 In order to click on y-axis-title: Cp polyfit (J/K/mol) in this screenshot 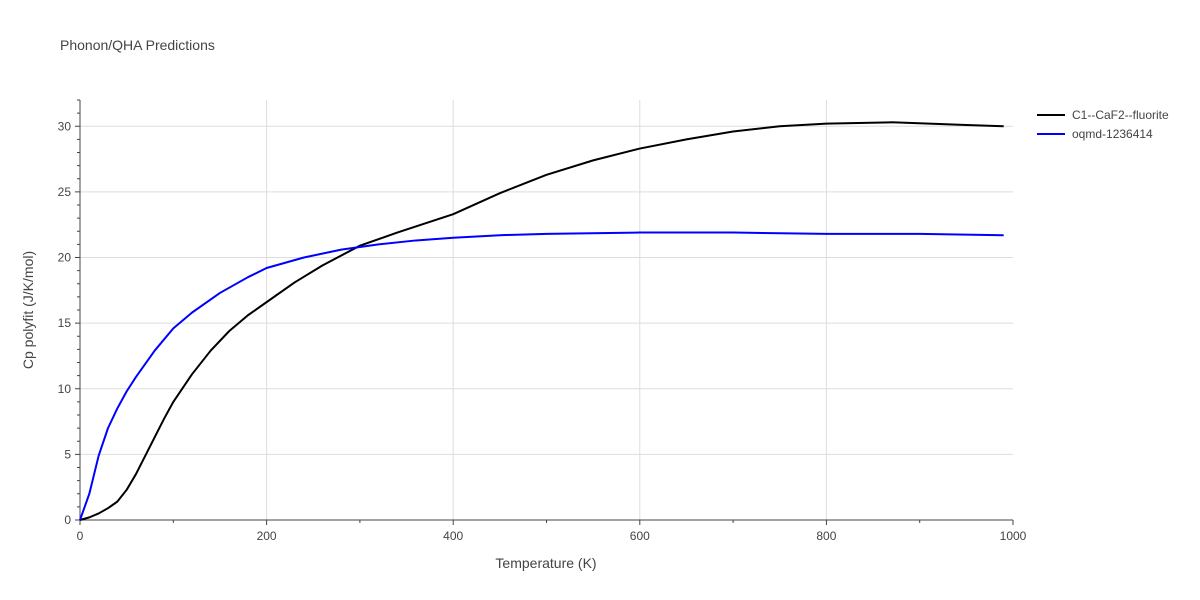, I will do `click(28, 310)`.